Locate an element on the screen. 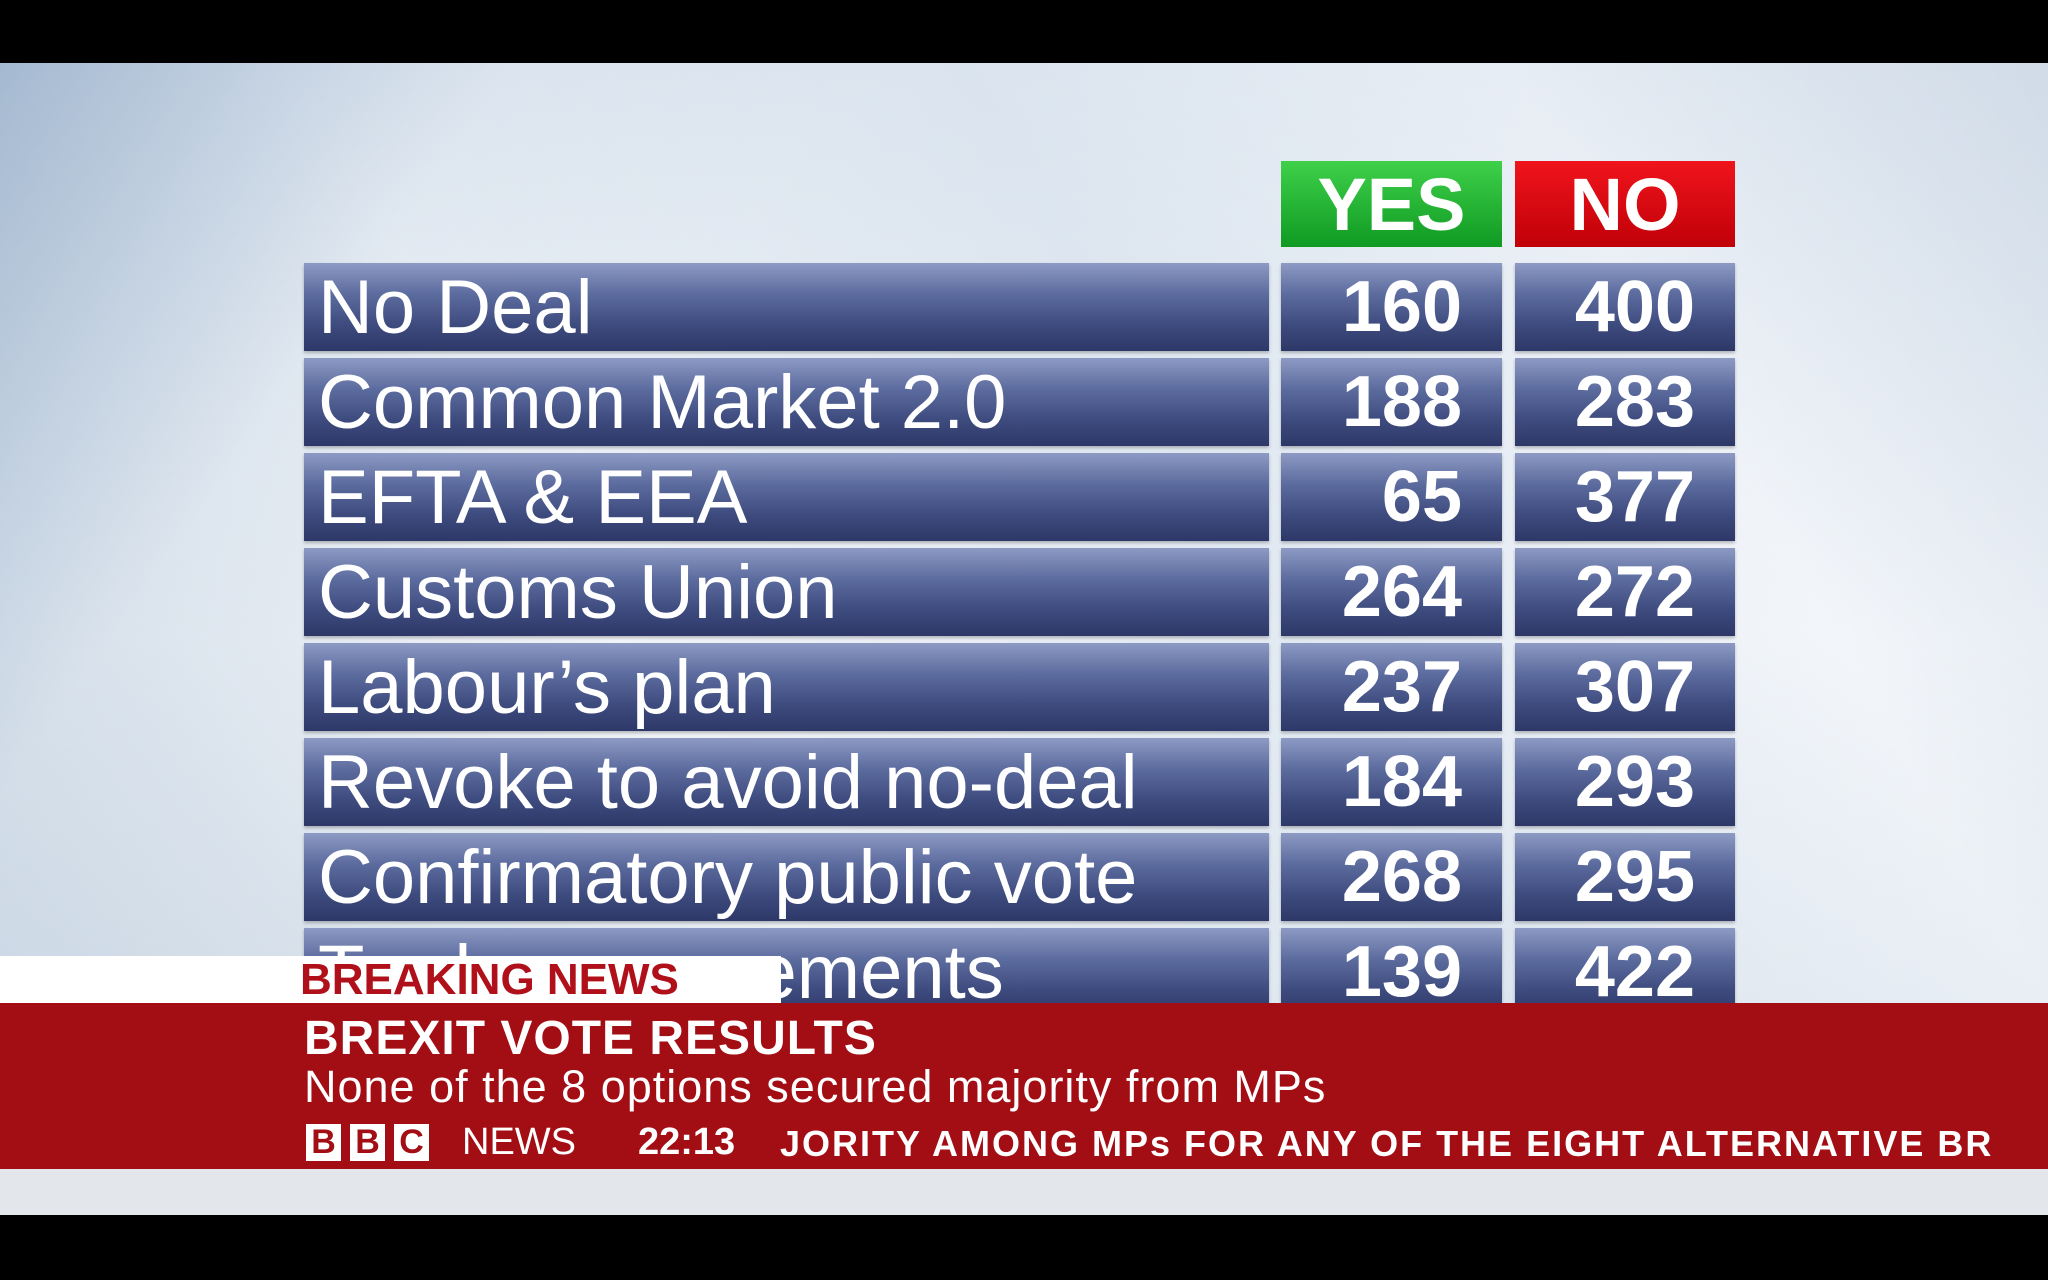  no-count: 400 is located at coordinates (1625, 307).